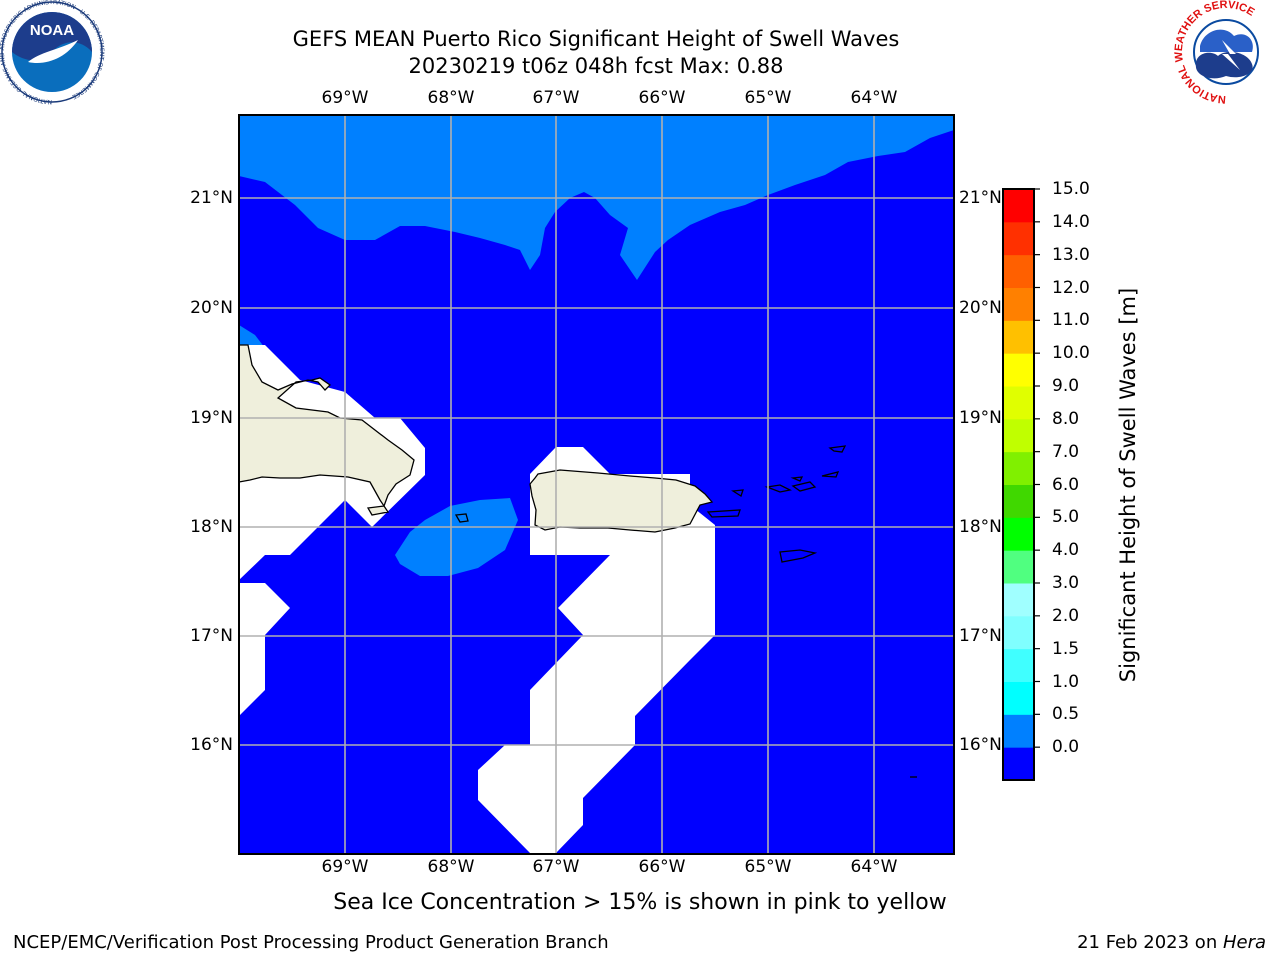 This screenshot has width=1280, height=960. I want to click on colorbar-tick-label: 4.0, so click(1066, 550).